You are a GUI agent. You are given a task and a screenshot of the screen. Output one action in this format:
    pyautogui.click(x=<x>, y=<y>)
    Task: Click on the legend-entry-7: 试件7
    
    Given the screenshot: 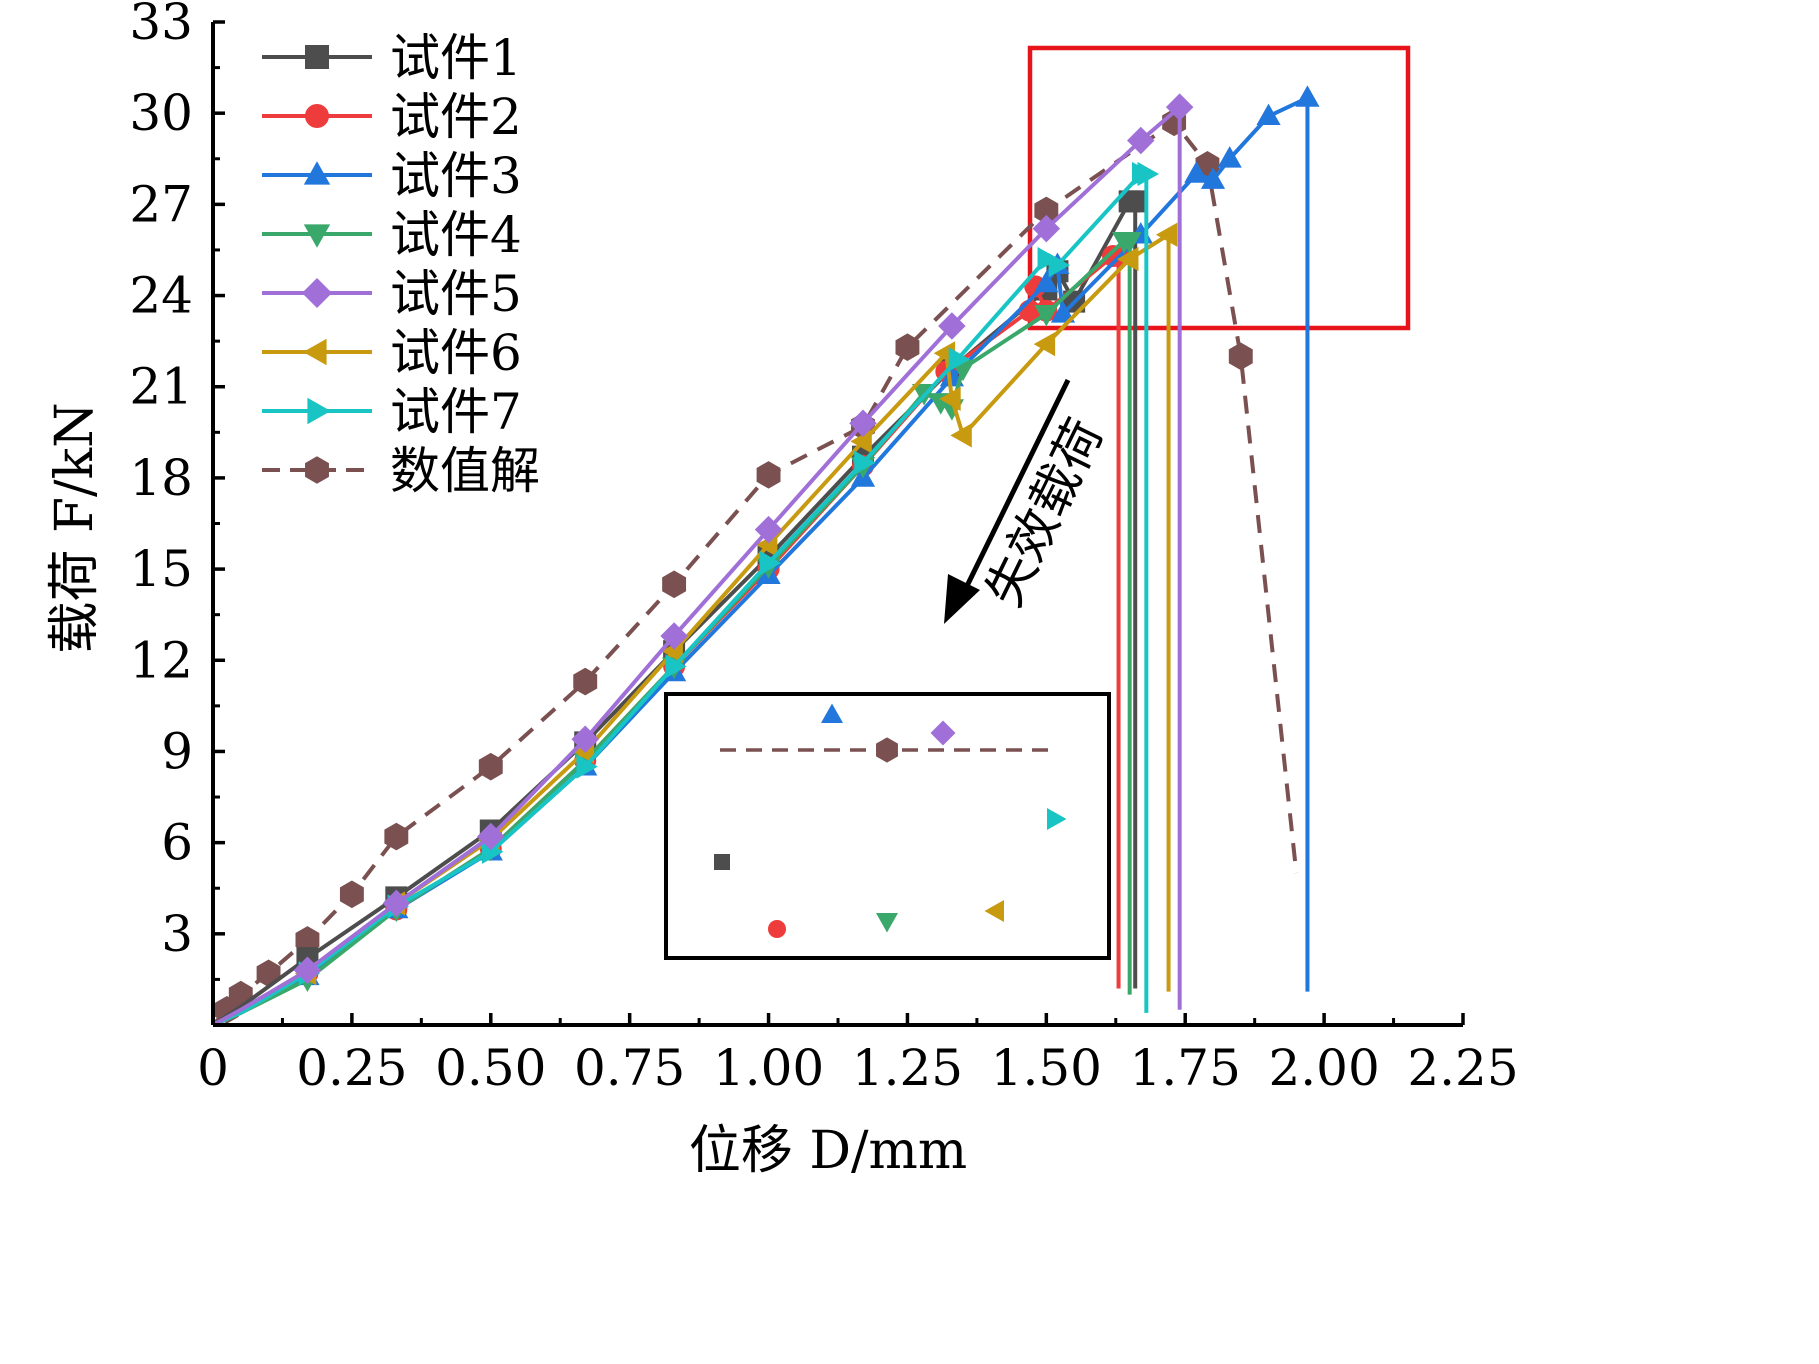 What is the action you would take?
    pyautogui.click(x=392, y=412)
    